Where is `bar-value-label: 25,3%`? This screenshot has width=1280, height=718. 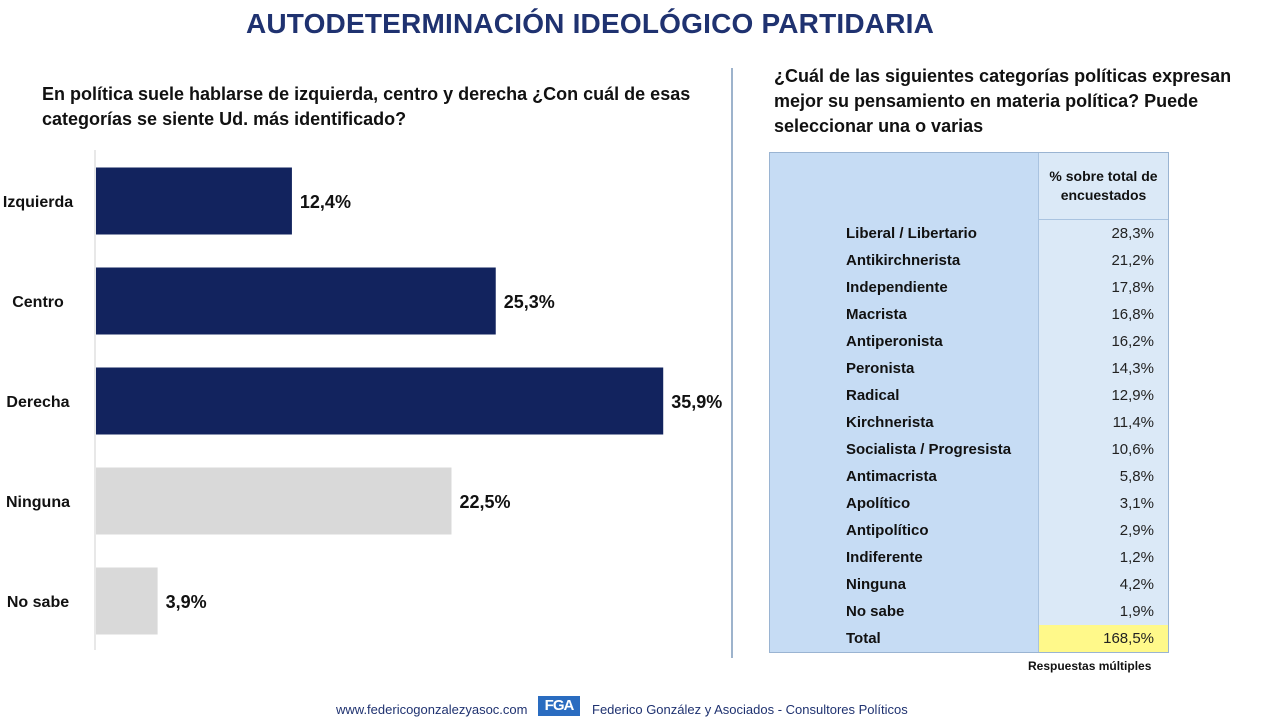 bar-value-label: 25,3% is located at coordinates (529, 302).